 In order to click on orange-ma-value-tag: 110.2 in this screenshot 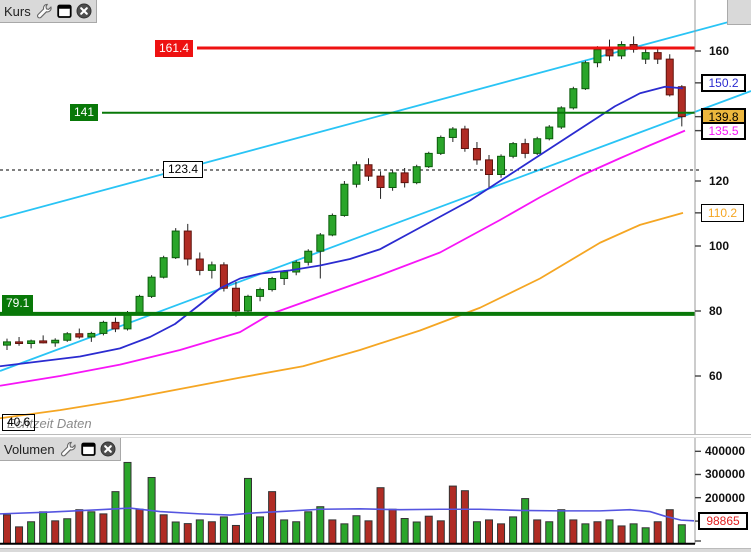, I will do `click(722, 212)`.